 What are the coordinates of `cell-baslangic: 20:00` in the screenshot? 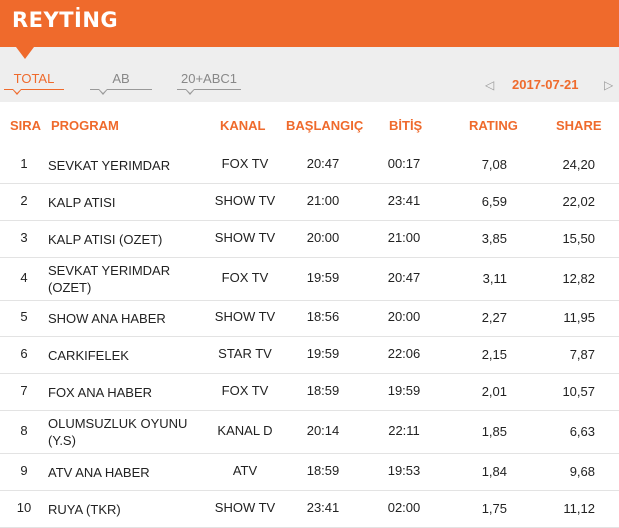 It's located at (323, 237).